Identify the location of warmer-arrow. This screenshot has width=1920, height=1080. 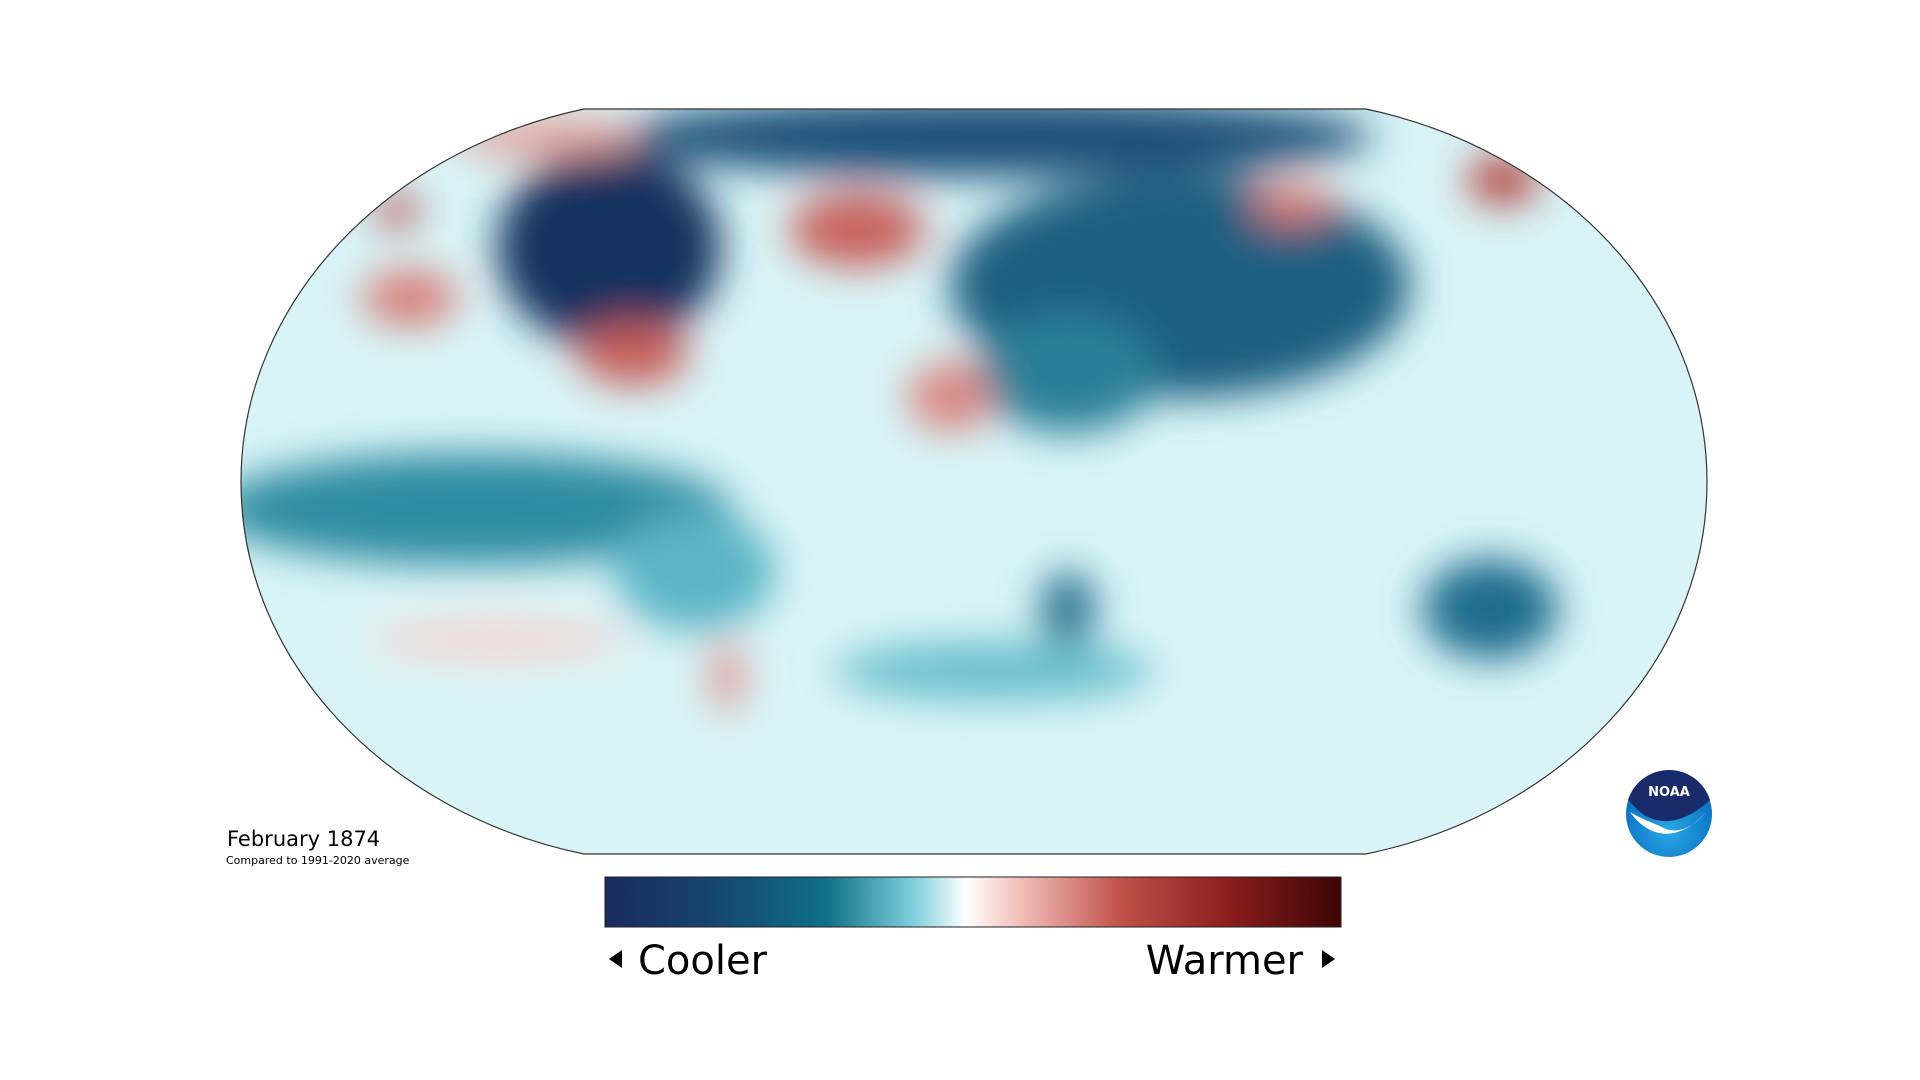
(1328, 959).